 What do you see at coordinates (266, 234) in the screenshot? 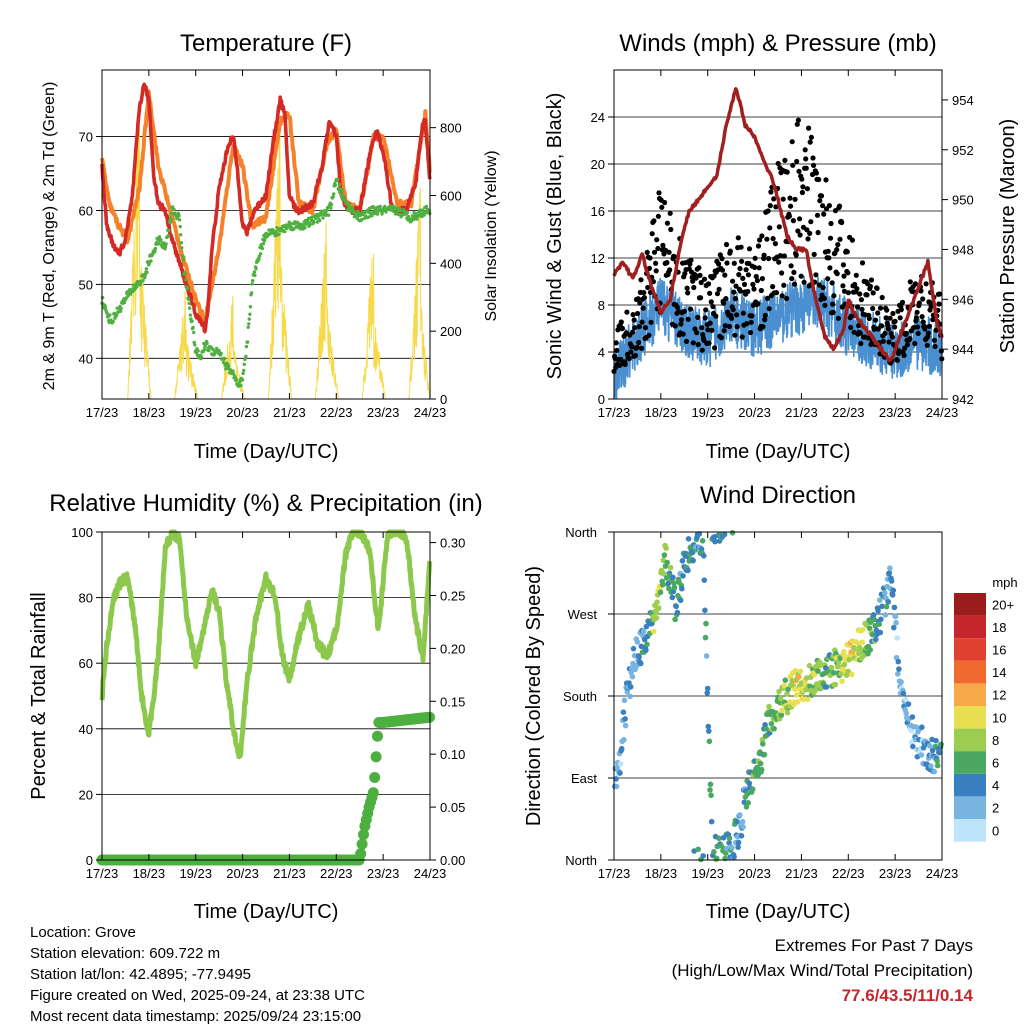
I see `temperature-frame` at bounding box center [266, 234].